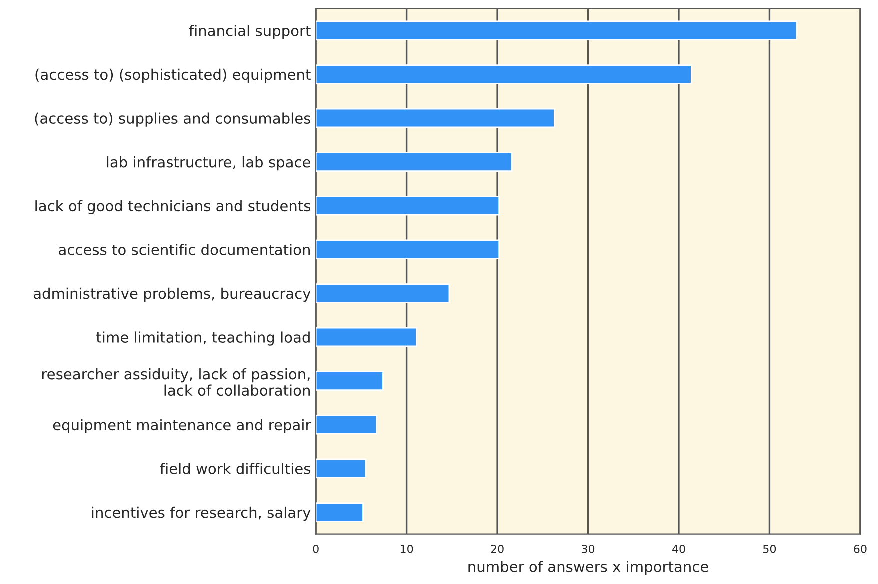 This screenshot has width=878, height=584. Describe the element at coordinates (176, 382) in the screenshot. I see `y-tick-label: researcher assiduity, lack of passion, lack of collaboration` at that location.